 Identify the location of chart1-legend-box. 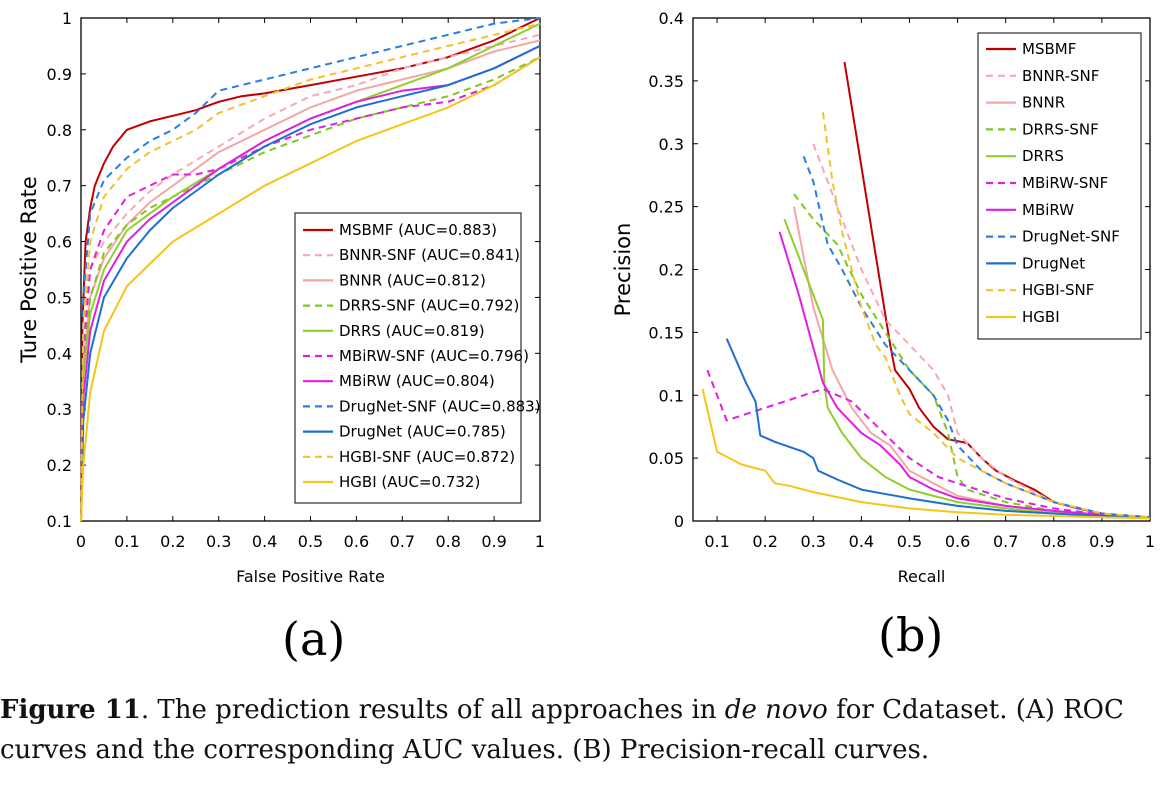
(408, 358).